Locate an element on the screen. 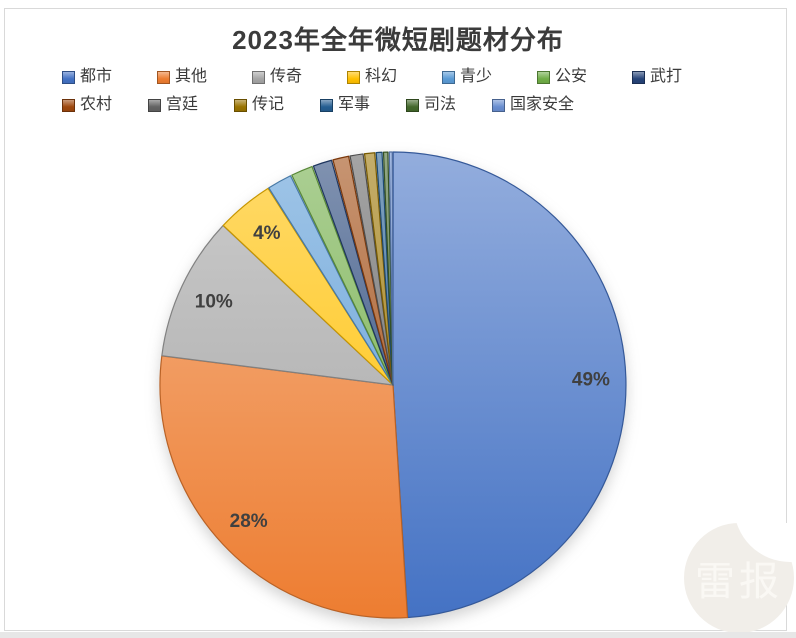 Image resolution: width=796 pixels, height=638 pixels. legend-label: 军事 is located at coordinates (354, 104).